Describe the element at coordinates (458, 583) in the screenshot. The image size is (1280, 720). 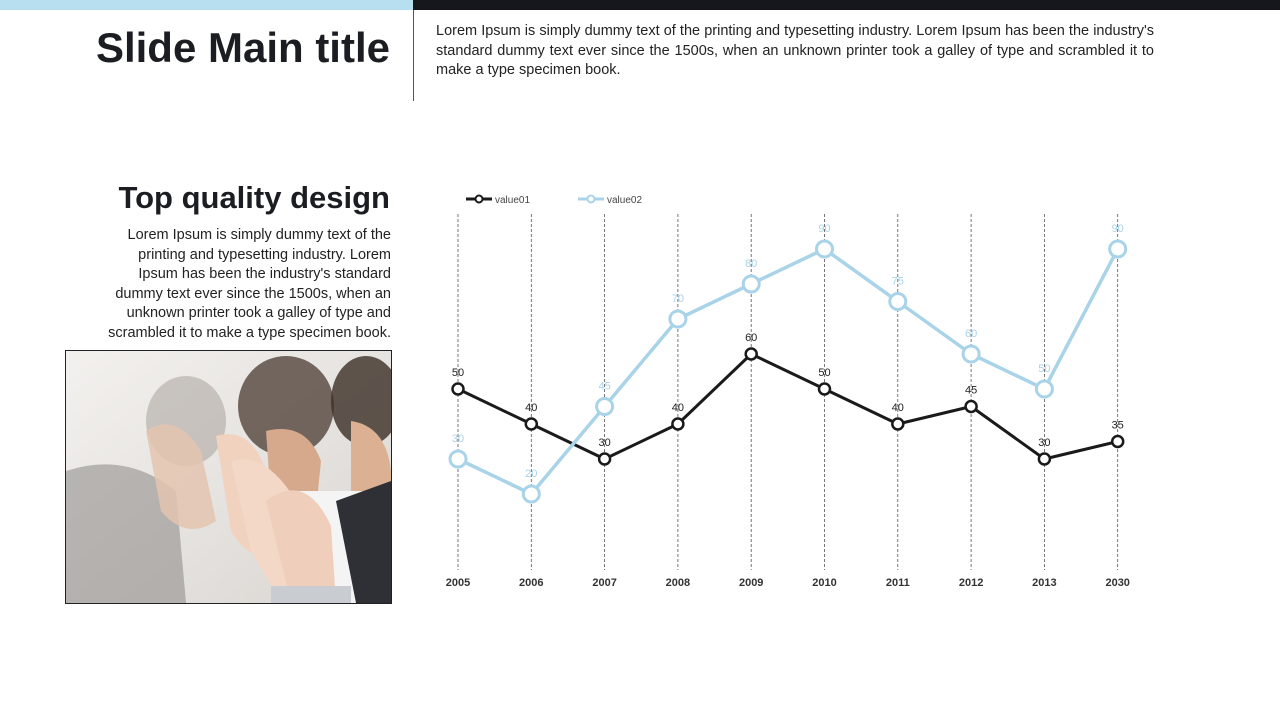
I see `x-tick-label: 2005` at that location.